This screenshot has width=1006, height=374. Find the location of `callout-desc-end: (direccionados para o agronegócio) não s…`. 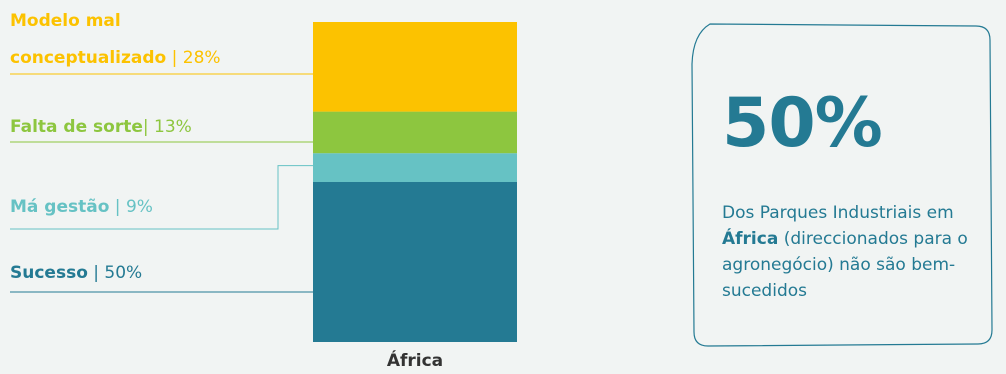

callout-desc-end: (direccionados para o agronegócio) não s… is located at coordinates (845, 265).